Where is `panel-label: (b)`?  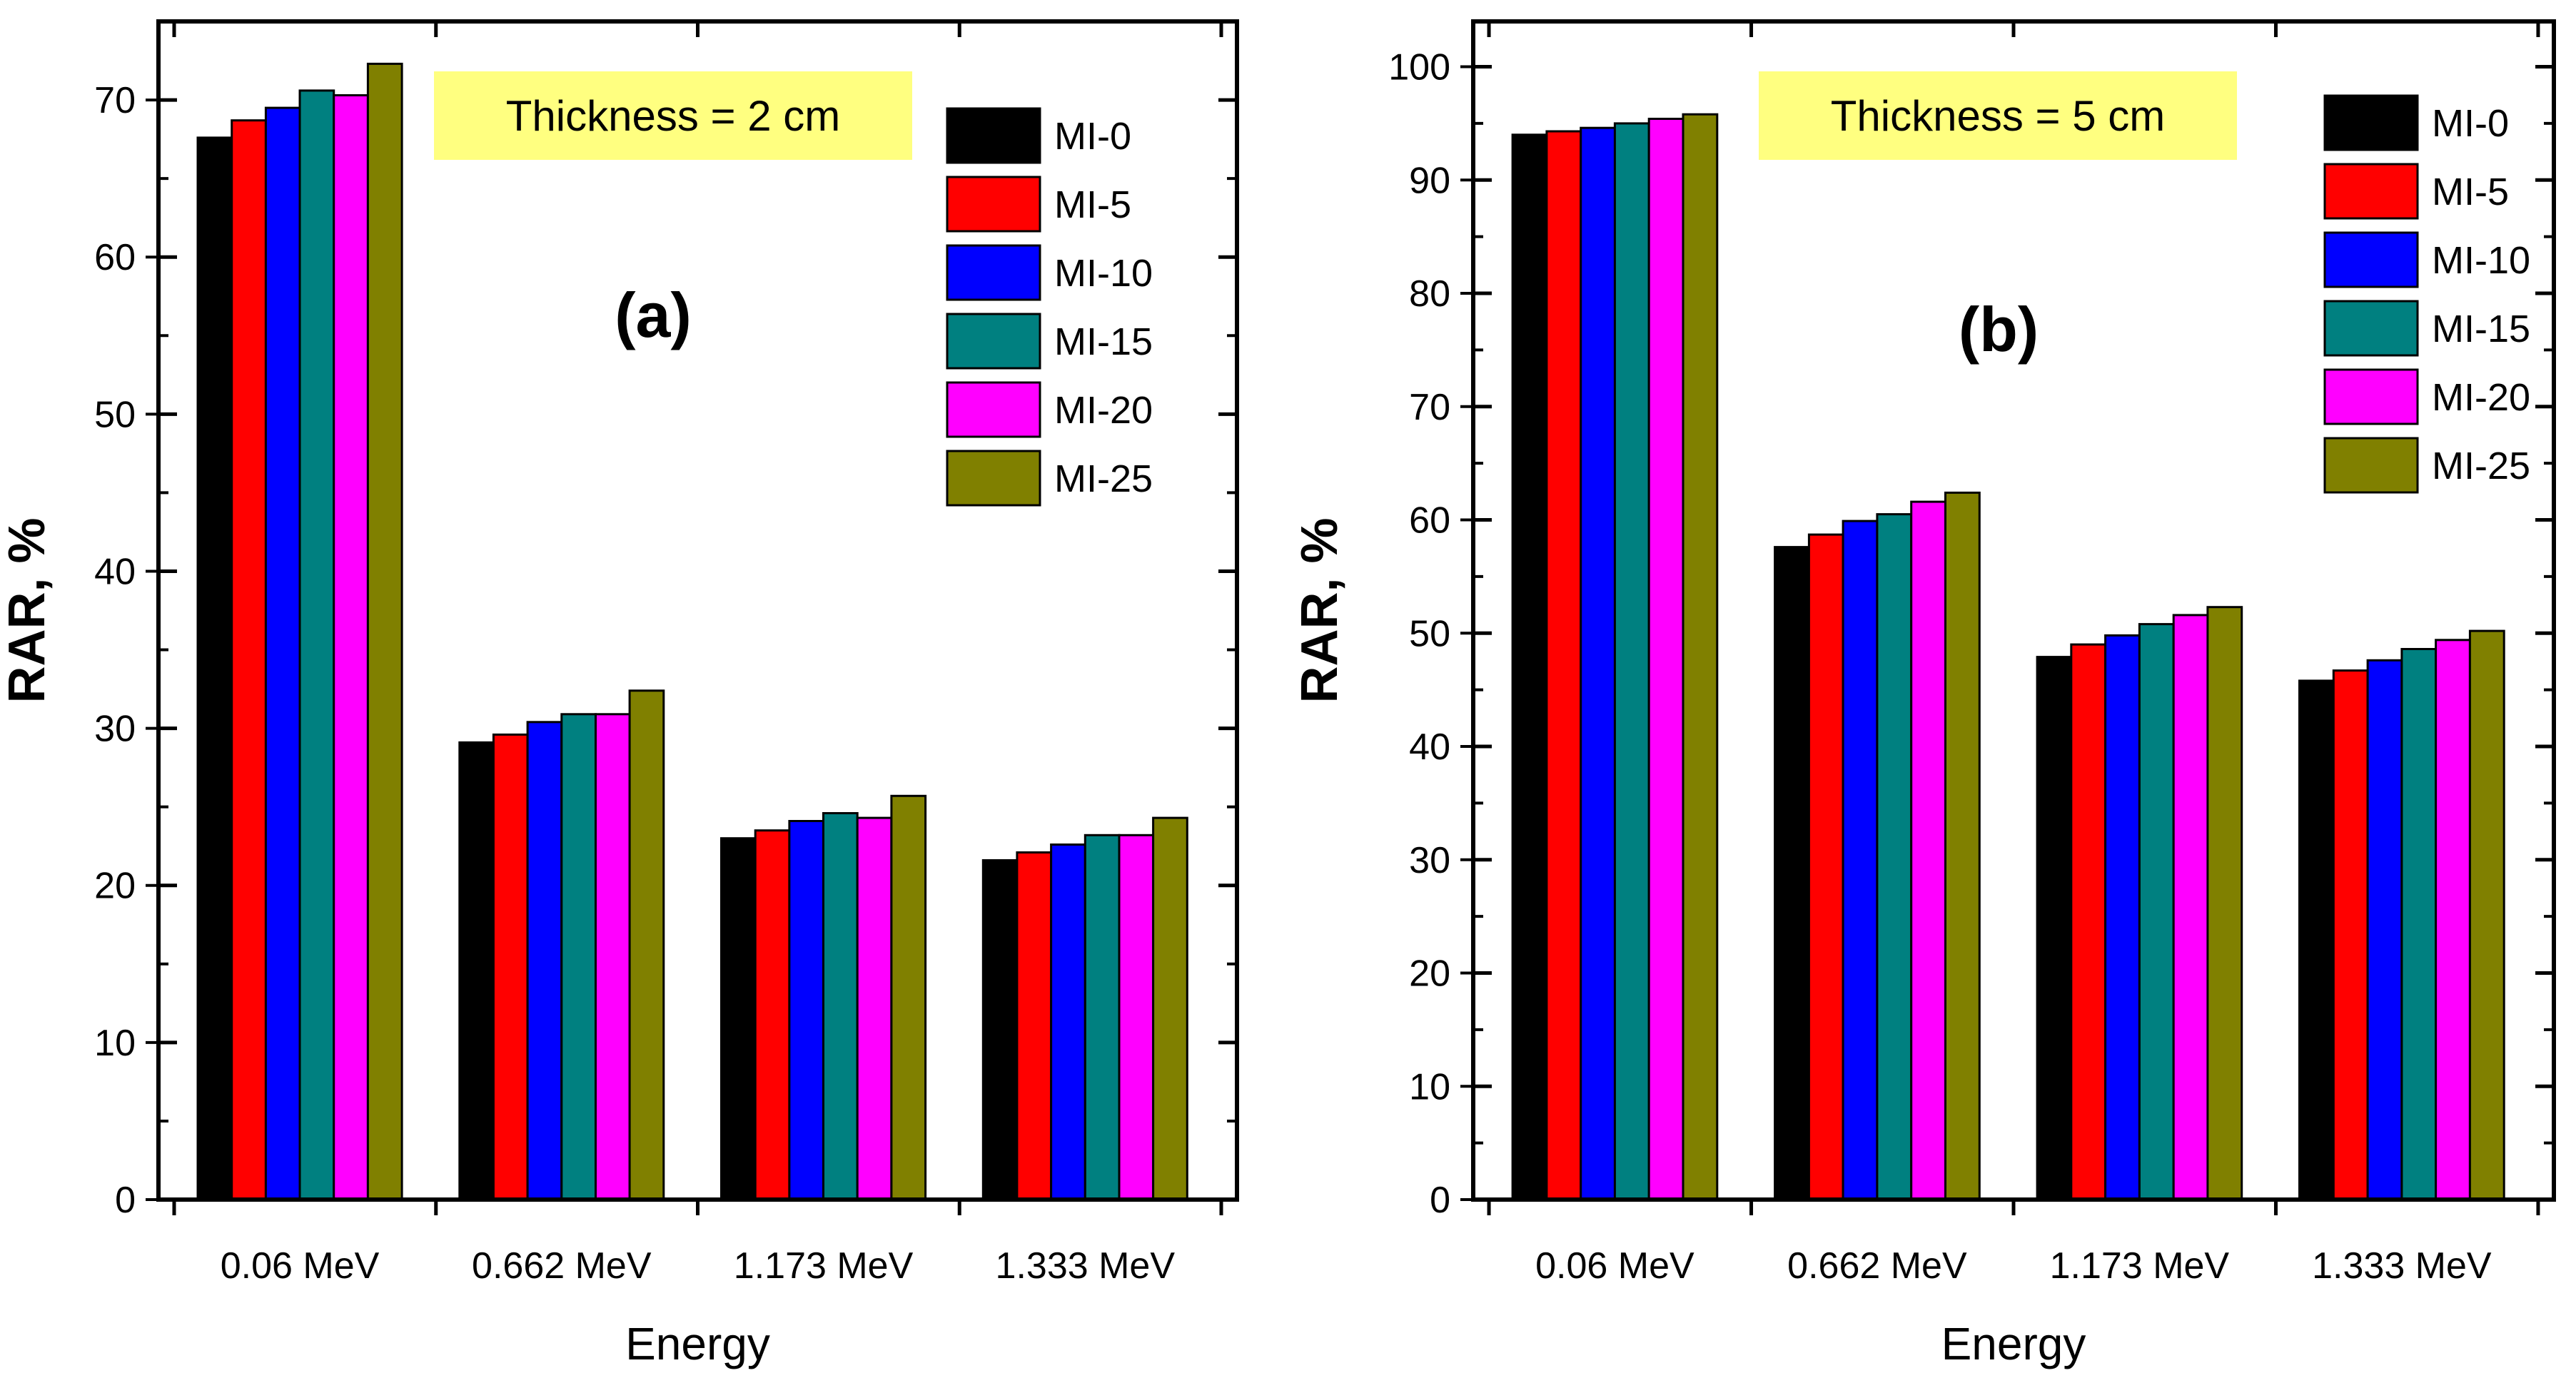 panel-label: (b) is located at coordinates (1999, 329).